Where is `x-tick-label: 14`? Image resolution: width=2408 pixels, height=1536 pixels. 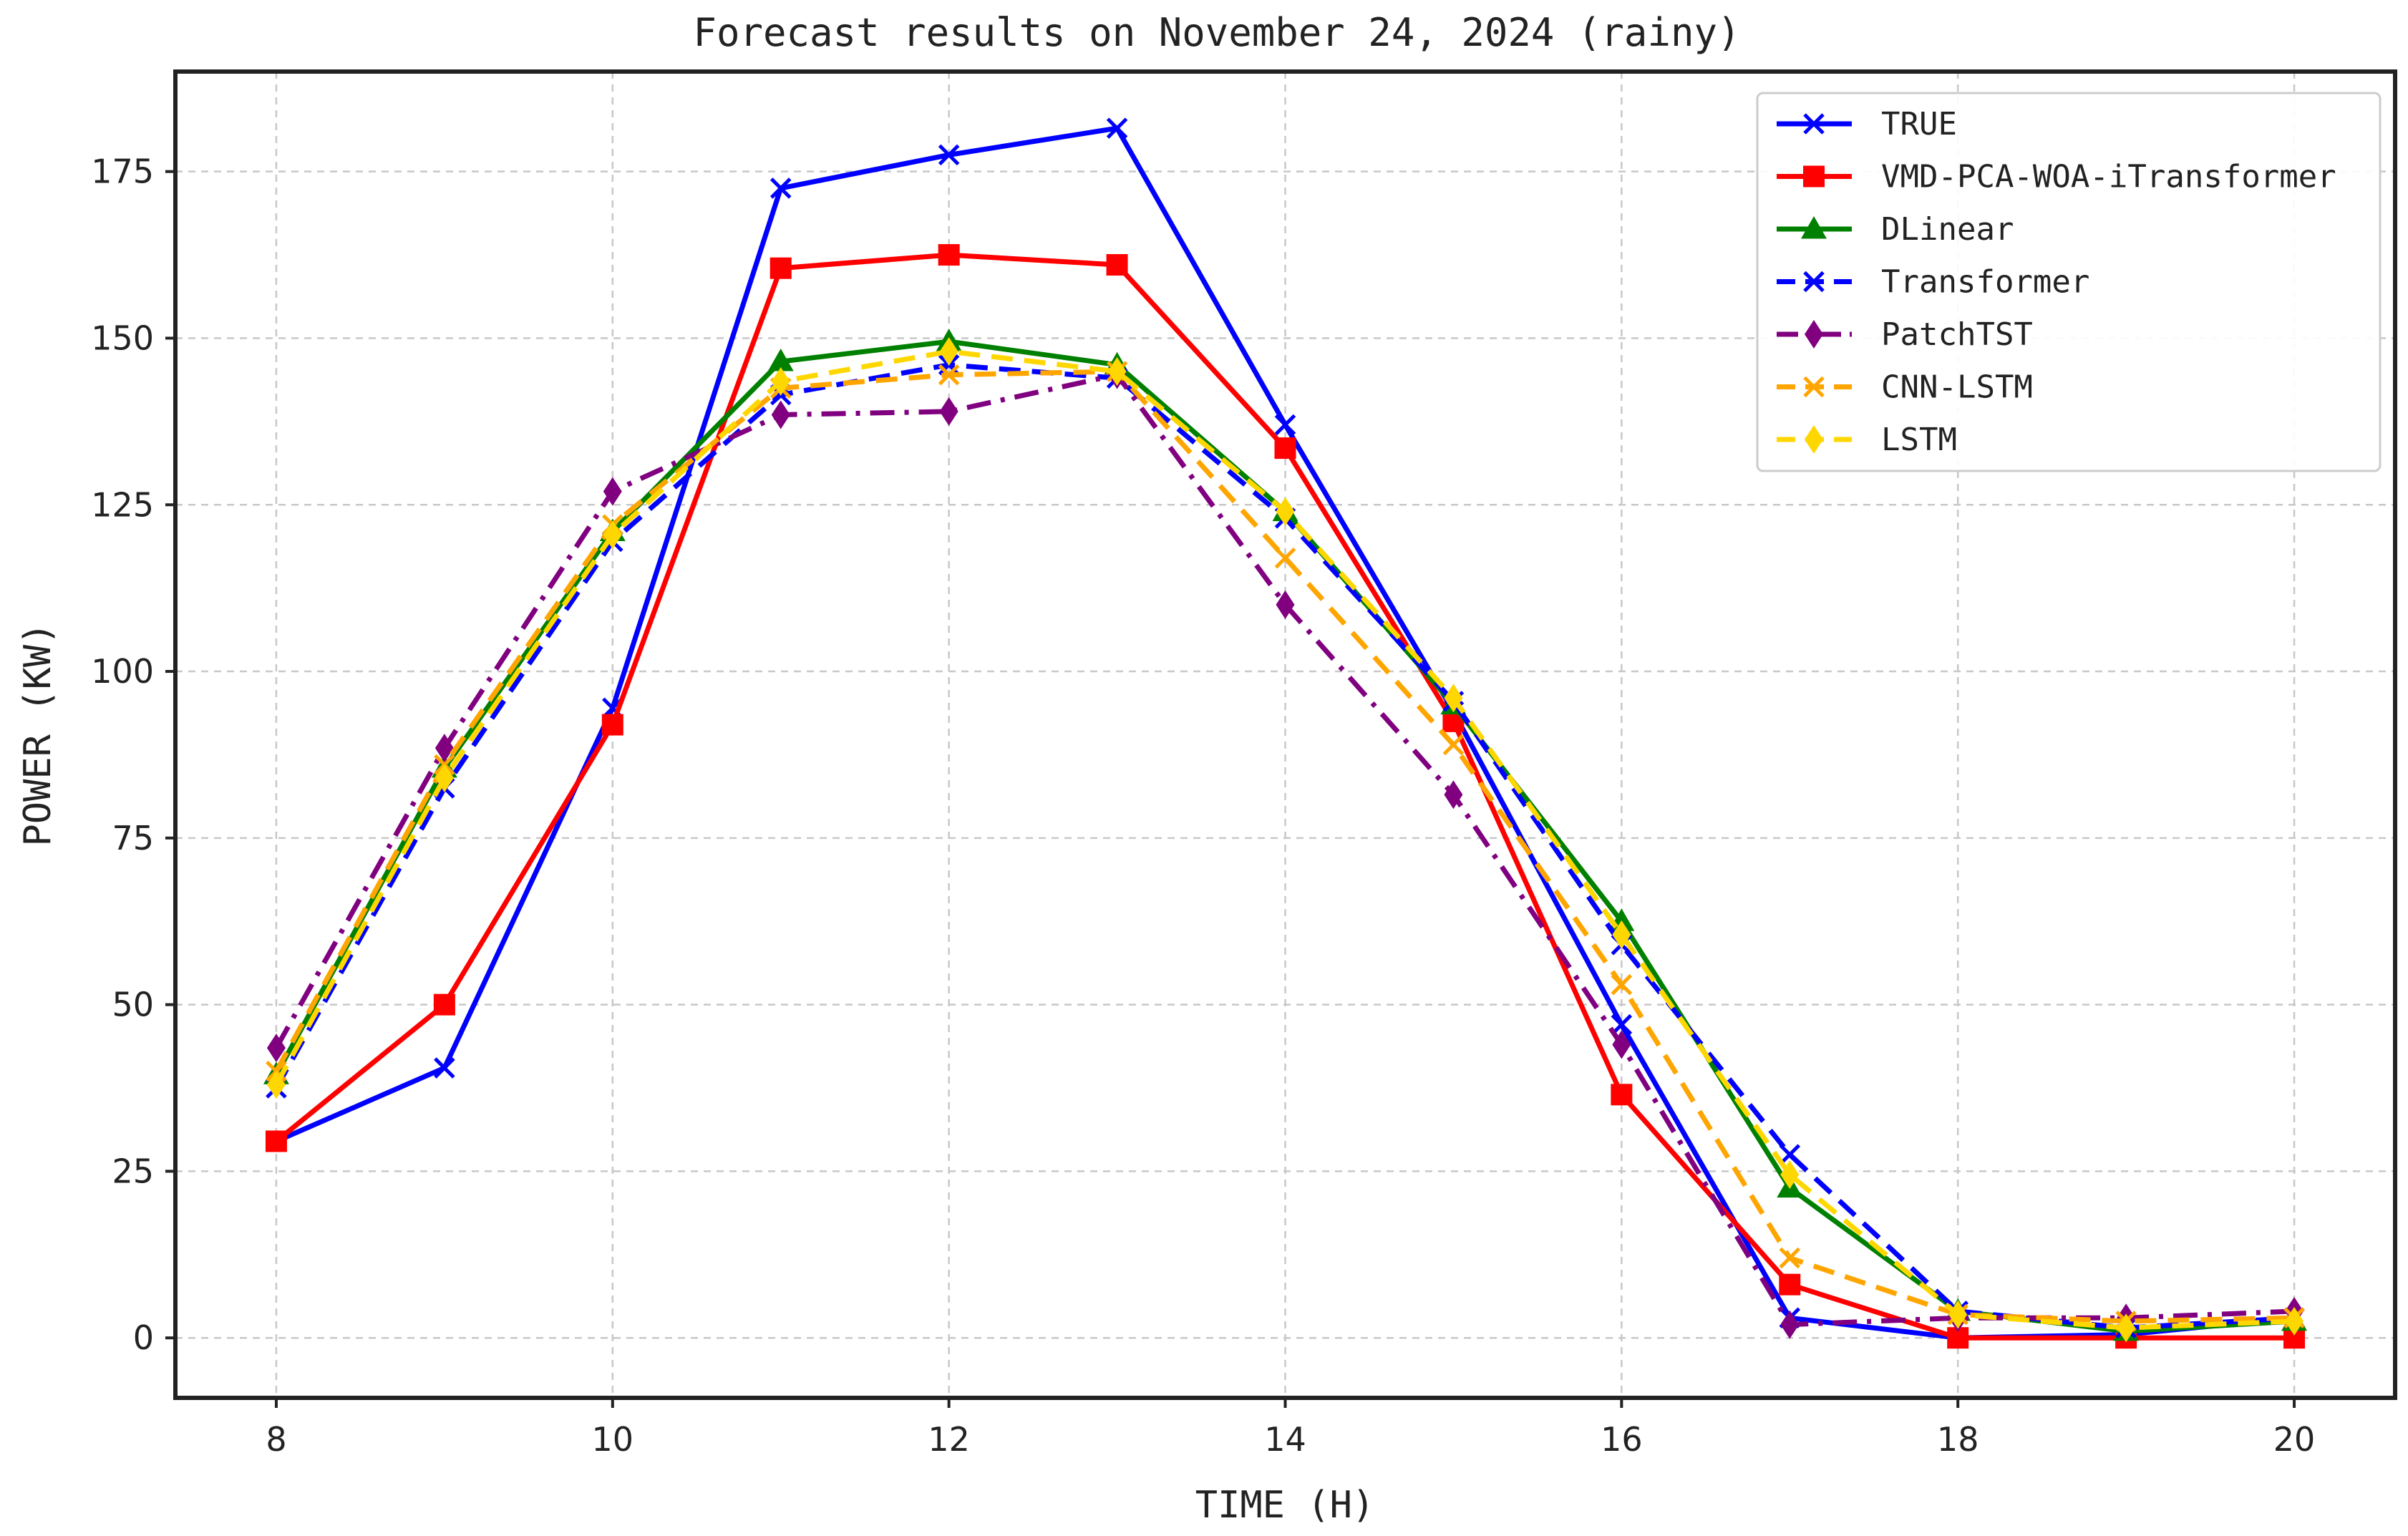 x-tick-label: 14 is located at coordinates (1285, 1440).